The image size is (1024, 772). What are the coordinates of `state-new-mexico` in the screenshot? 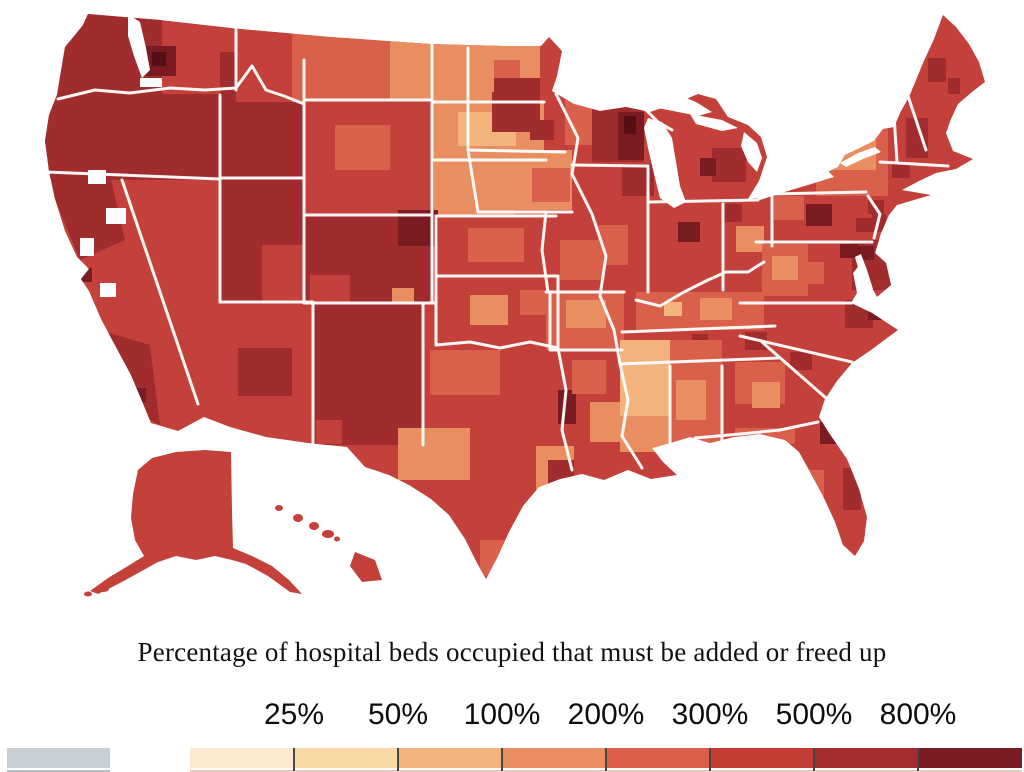 It's located at (368, 374).